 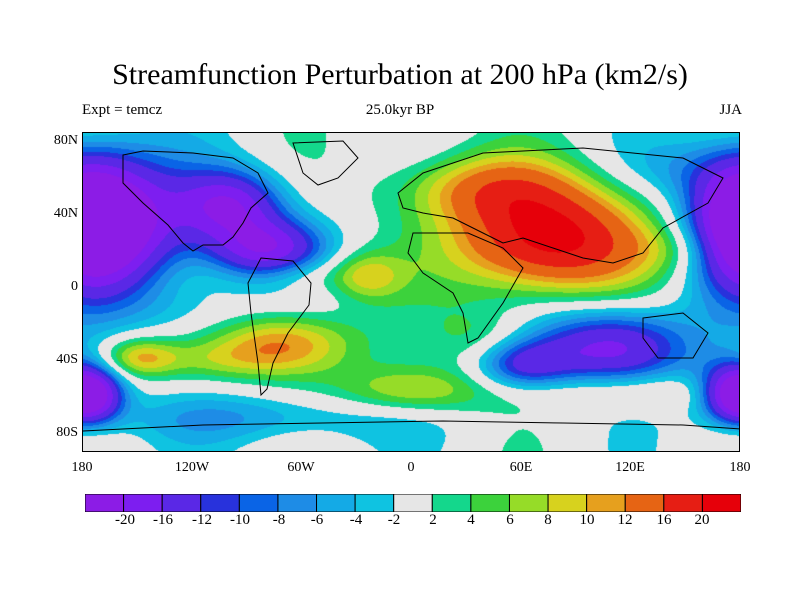 What do you see at coordinates (702, 520) in the screenshot?
I see `colorbar-label: 20` at bounding box center [702, 520].